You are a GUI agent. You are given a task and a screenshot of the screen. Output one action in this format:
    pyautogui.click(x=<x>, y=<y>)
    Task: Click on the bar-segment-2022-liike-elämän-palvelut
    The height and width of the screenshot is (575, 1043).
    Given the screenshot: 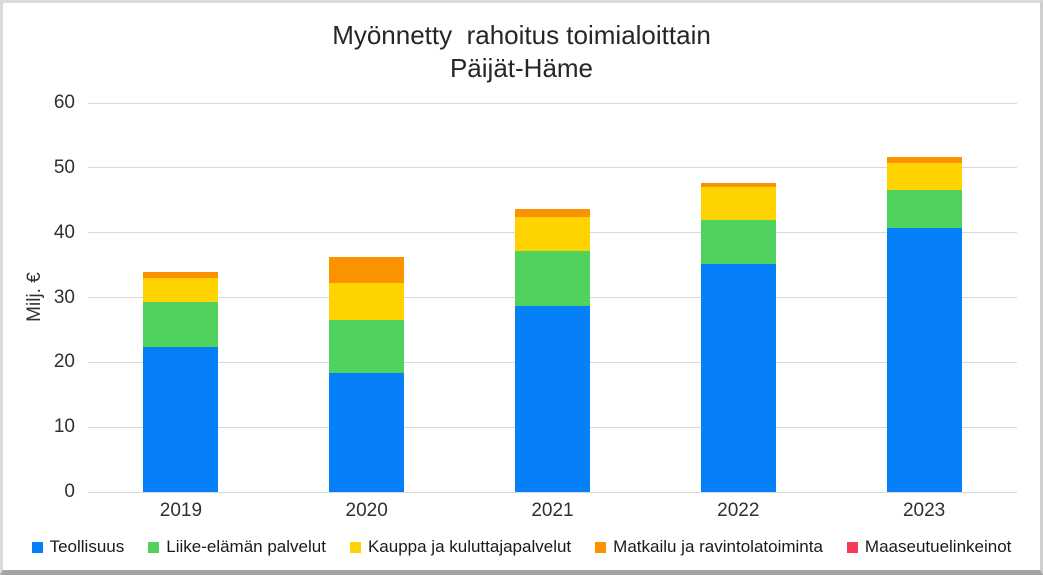 What is the action you would take?
    pyautogui.click(x=738, y=242)
    